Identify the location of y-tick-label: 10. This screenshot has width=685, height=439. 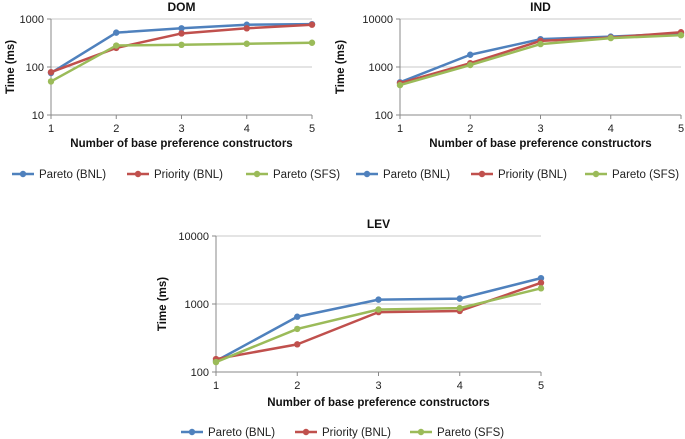
(38, 116).